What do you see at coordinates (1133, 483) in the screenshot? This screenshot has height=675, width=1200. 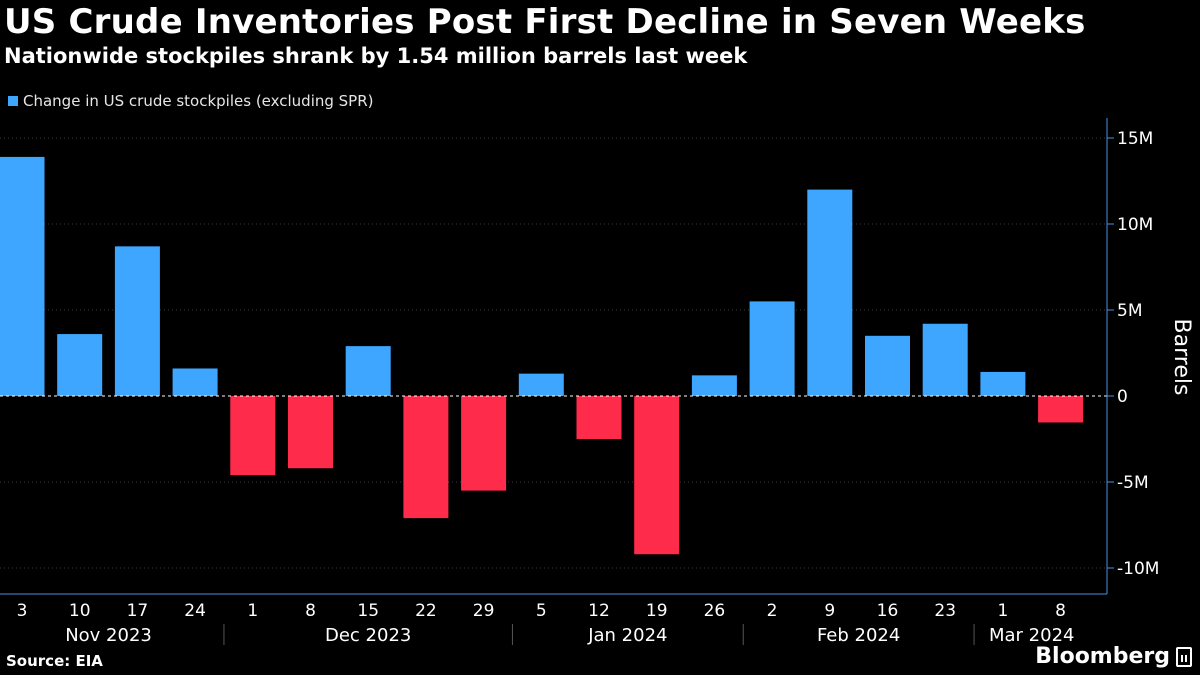 I see `y-tick-label: -5M` at bounding box center [1133, 483].